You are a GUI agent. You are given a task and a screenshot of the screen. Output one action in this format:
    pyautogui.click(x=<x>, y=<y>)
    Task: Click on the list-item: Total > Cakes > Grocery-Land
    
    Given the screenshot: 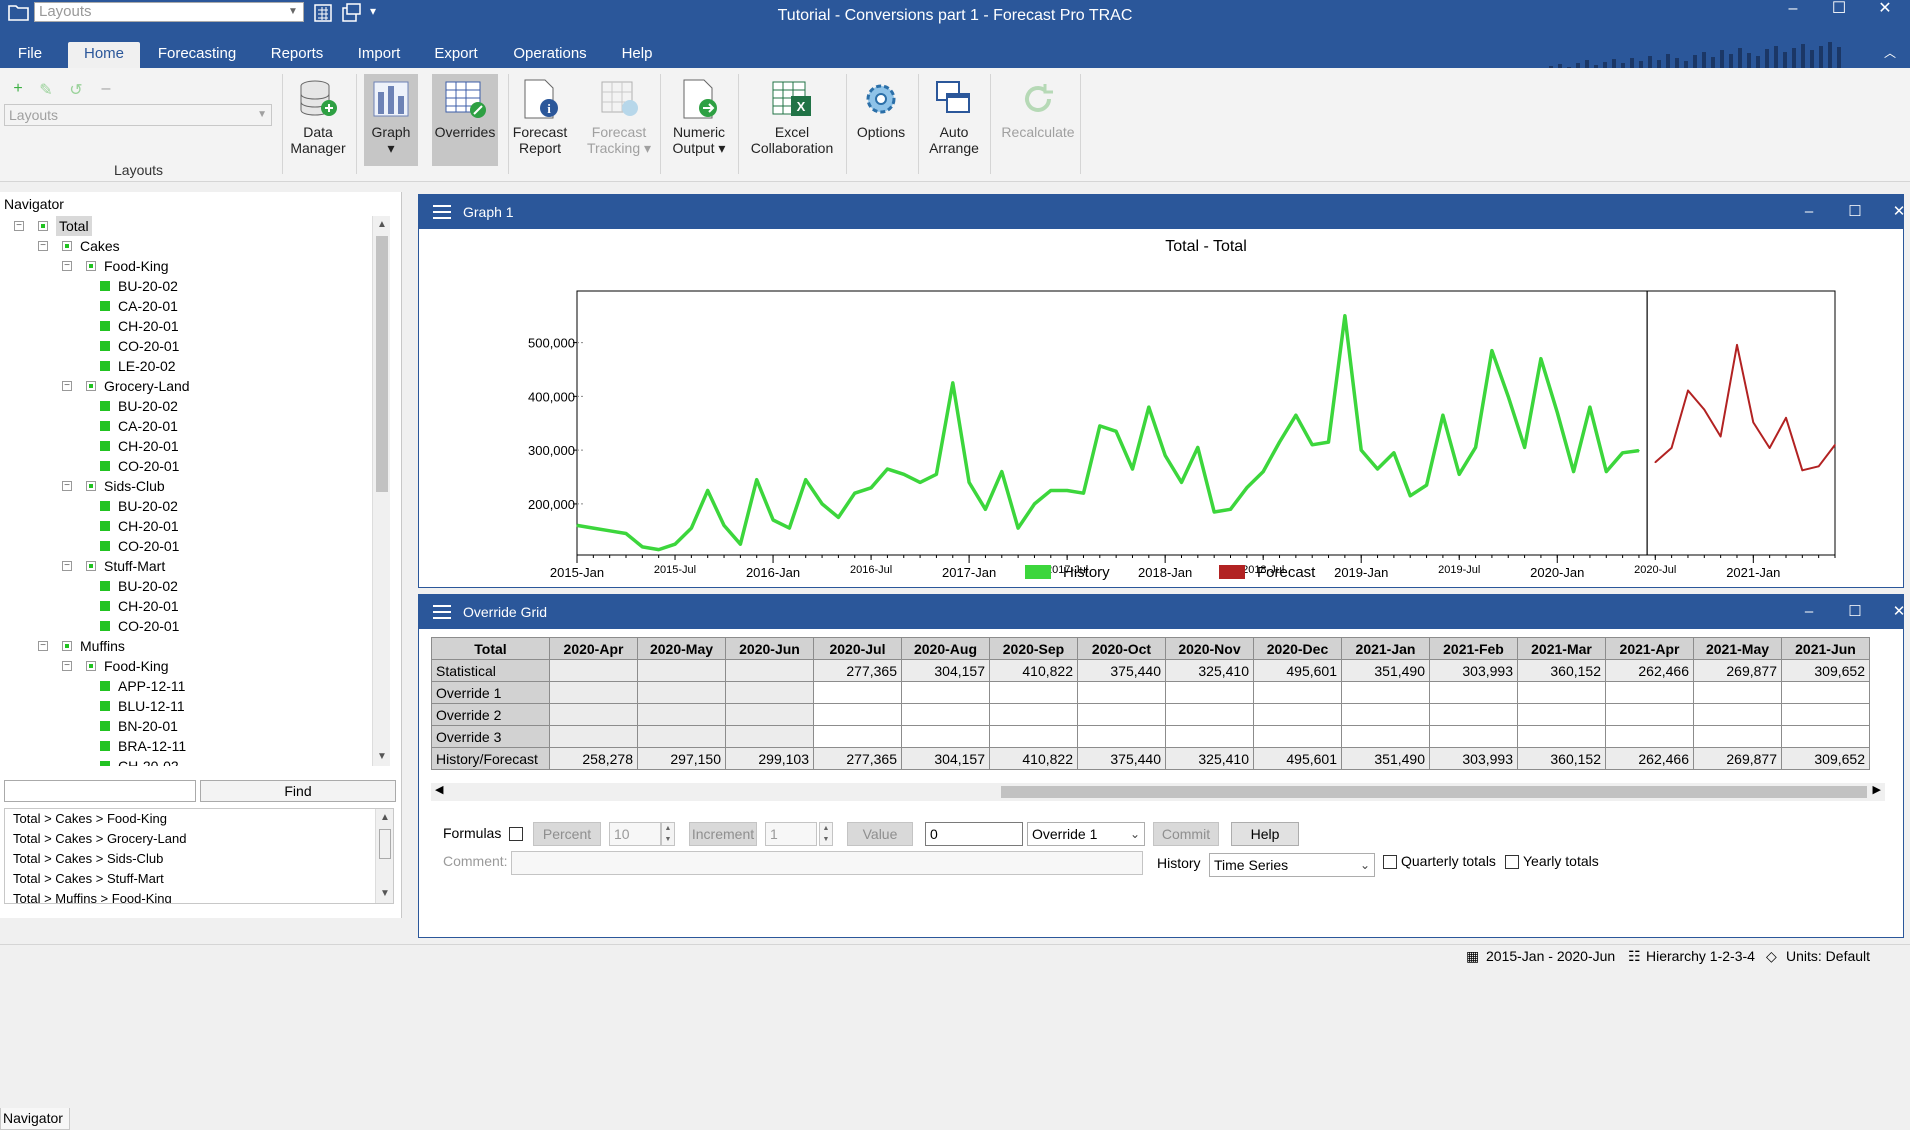 What is the action you would take?
    pyautogui.click(x=100, y=838)
    